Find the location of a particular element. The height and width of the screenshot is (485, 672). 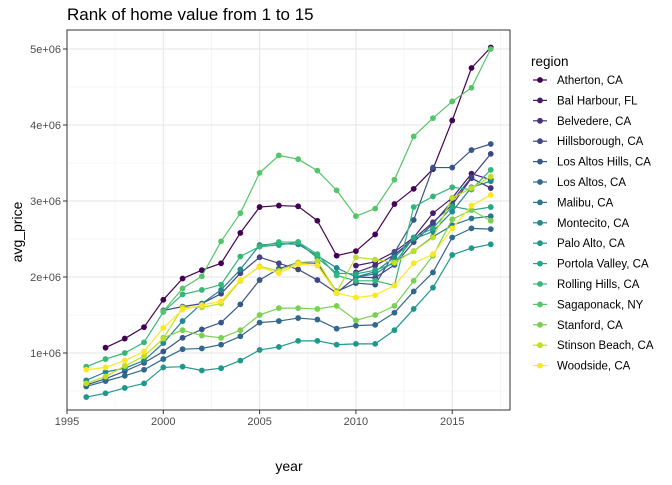

x-tick-label: 1995 is located at coordinates (67, 422).